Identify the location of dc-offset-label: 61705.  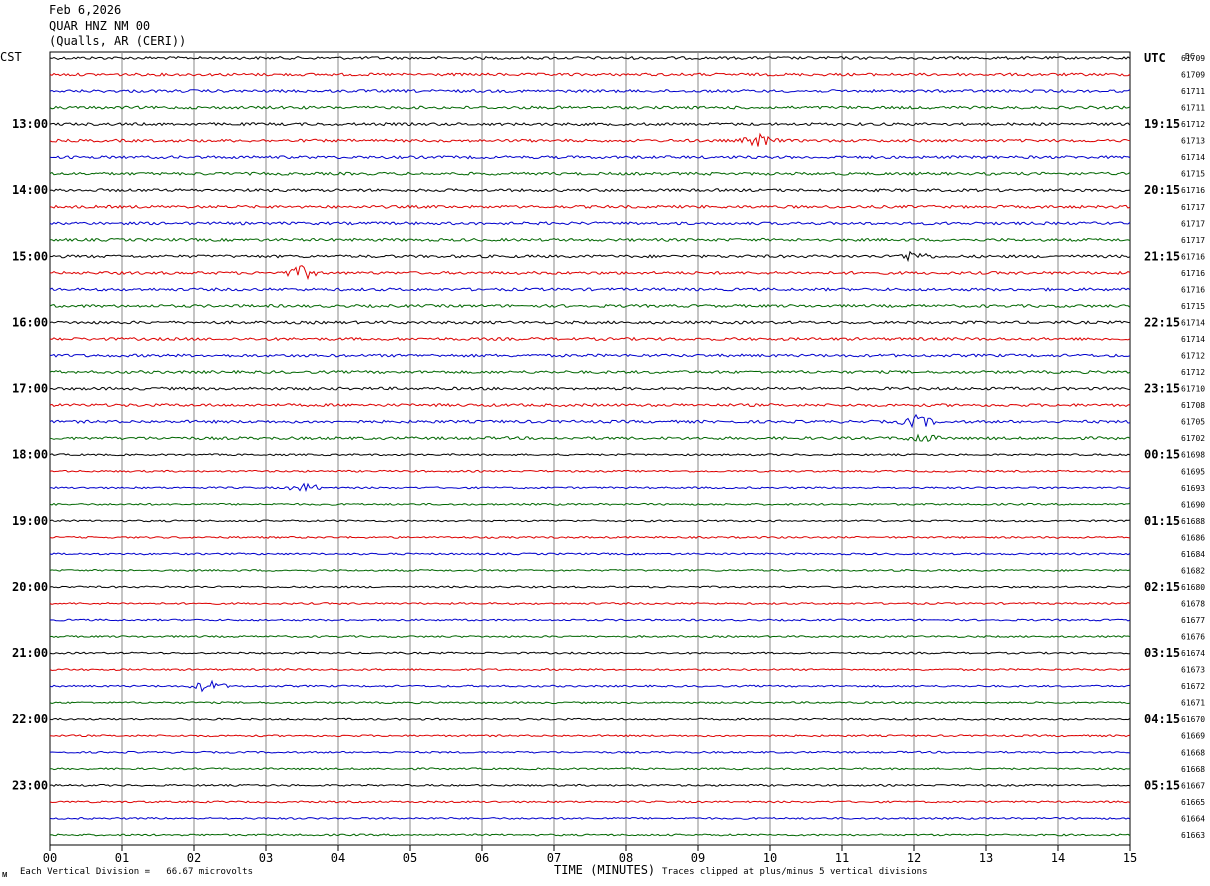
(1193, 422).